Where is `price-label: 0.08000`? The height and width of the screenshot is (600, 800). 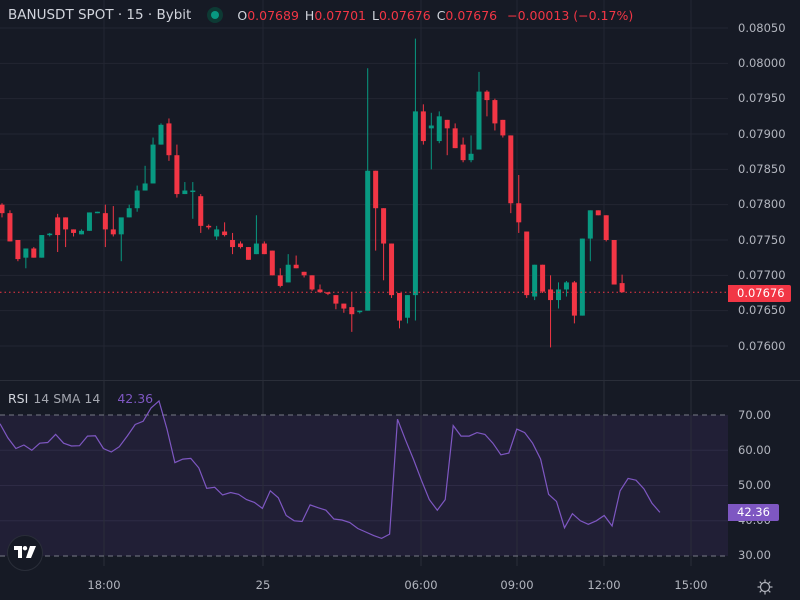 price-label: 0.08000 is located at coordinates (762, 63).